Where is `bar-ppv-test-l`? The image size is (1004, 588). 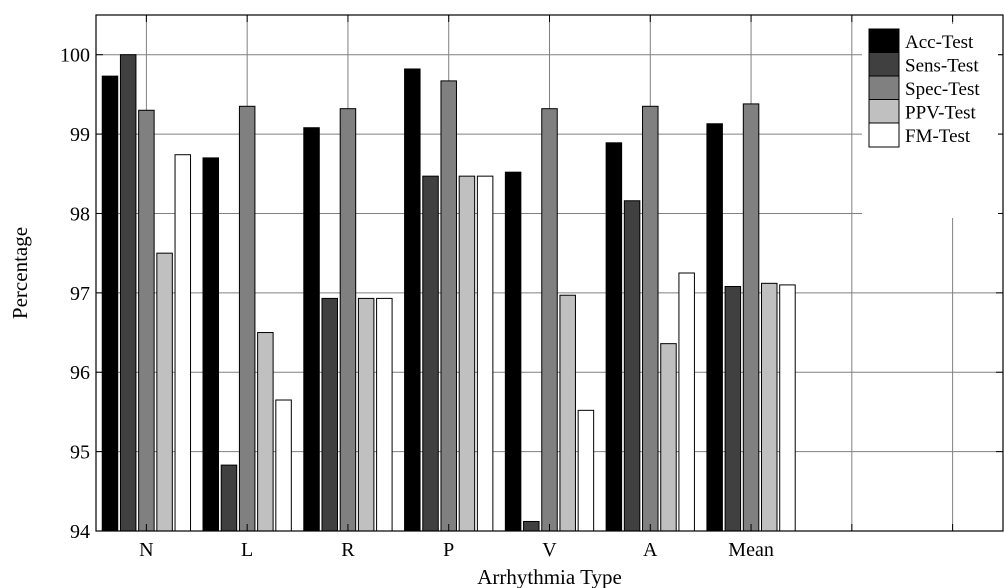
bar-ppv-test-l is located at coordinates (265, 432).